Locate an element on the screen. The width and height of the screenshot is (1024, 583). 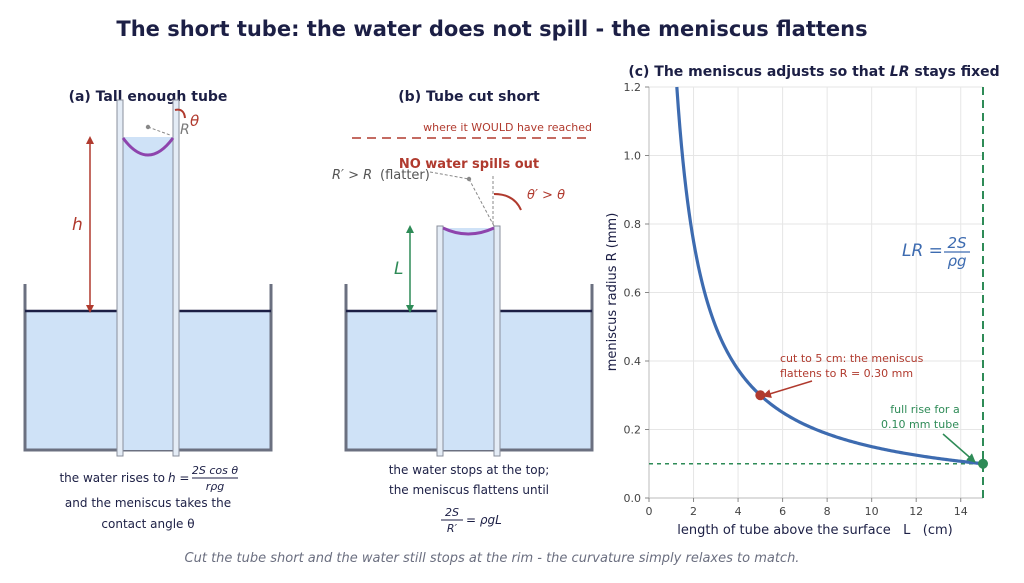
label-flatter: (flatter) is located at coordinates (405, 175).